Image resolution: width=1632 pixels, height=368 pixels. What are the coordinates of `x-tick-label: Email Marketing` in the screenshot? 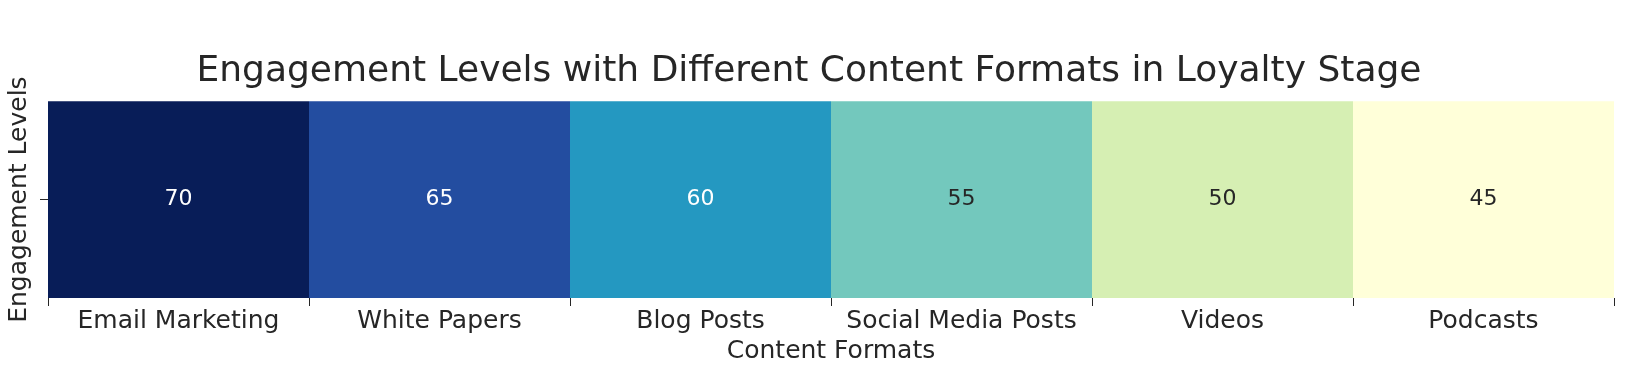 It's located at (178, 319).